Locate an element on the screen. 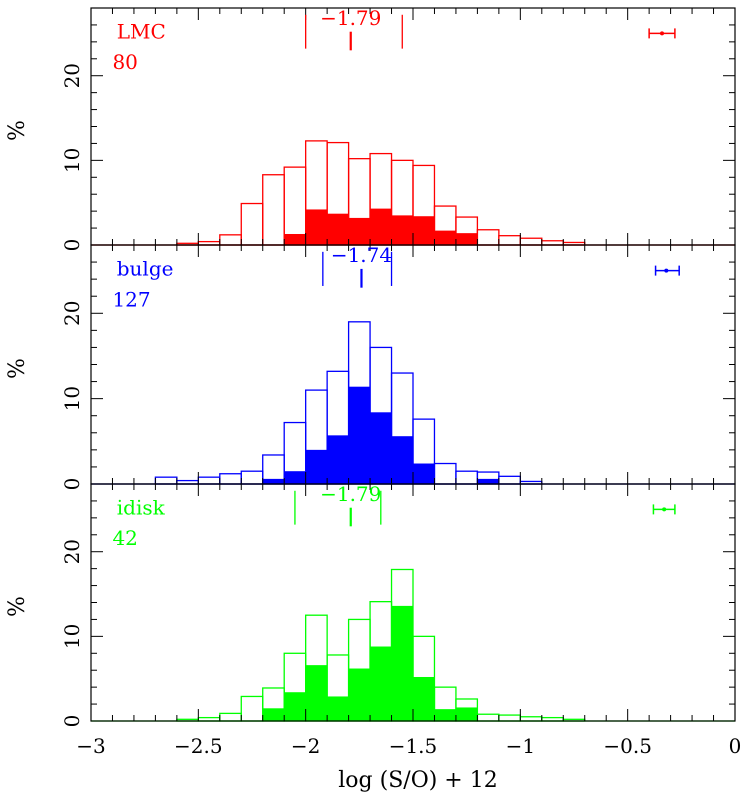  sample-label: LMC is located at coordinates (141, 31).